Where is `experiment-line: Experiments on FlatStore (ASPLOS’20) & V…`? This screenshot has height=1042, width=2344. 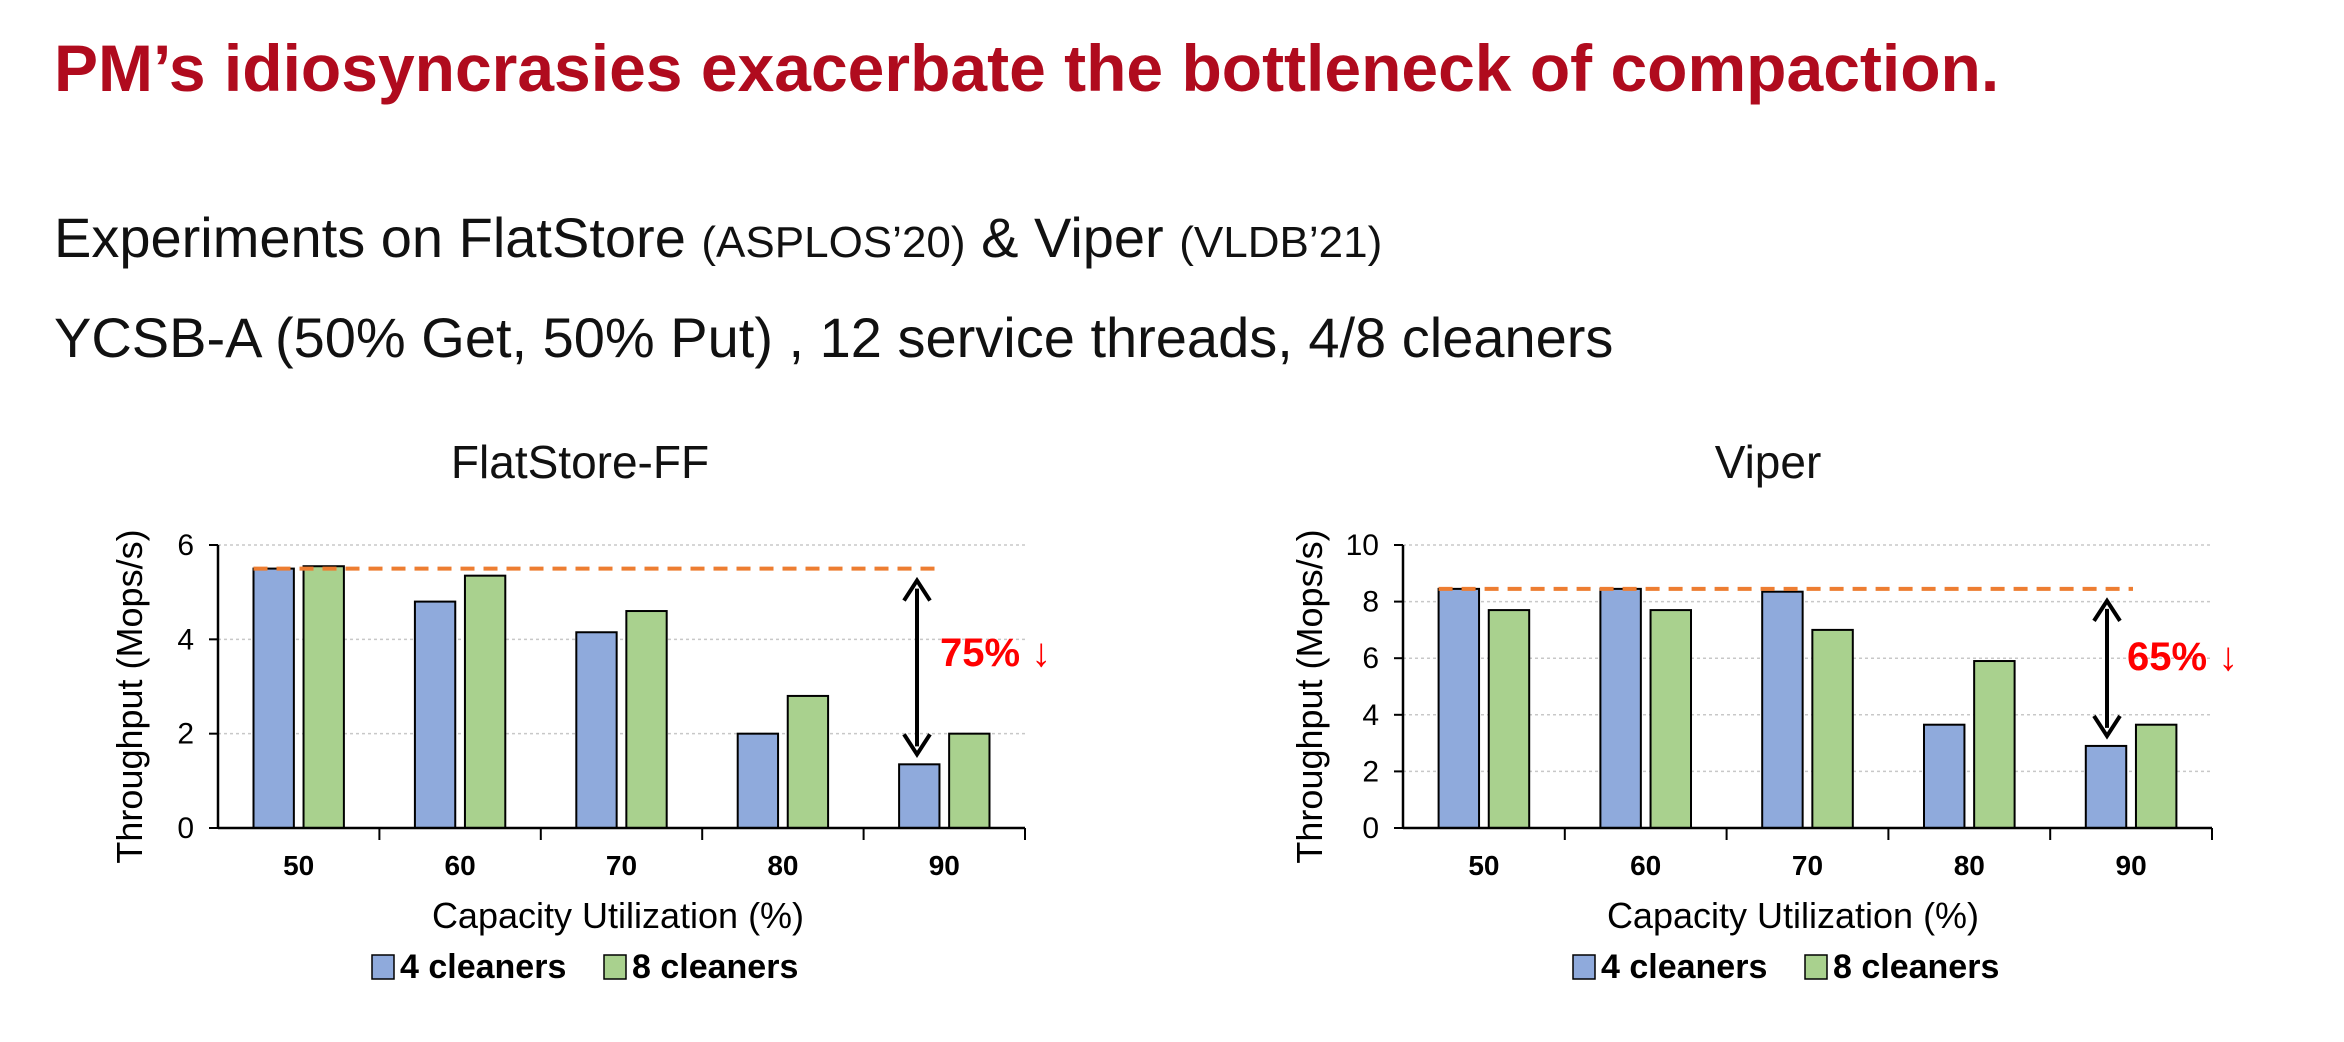 experiment-line: Experiments on FlatStore (ASPLOS’20) & V… is located at coordinates (718, 237).